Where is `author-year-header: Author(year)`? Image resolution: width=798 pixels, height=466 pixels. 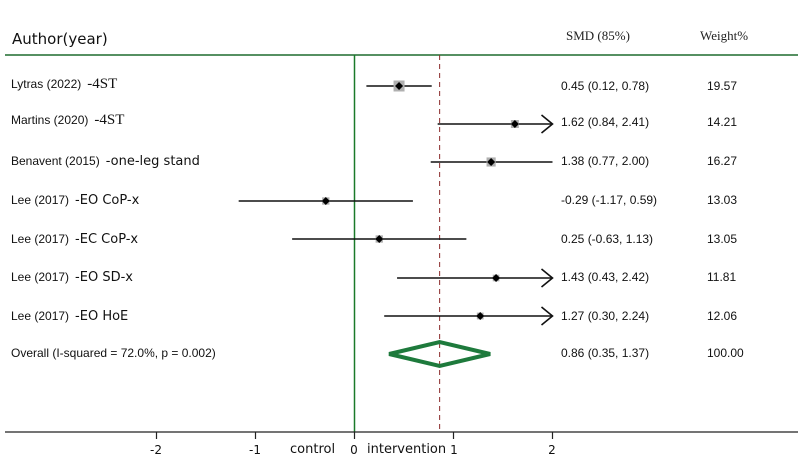 author-year-header: Author(year) is located at coordinates (60, 39).